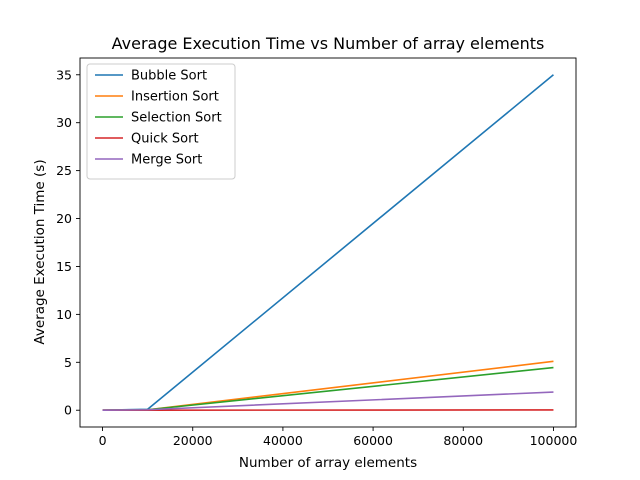 This screenshot has width=640, height=480. I want to click on y-axis-ticks: 0 5 10 15 20 25 30 35, so click(68, 242).